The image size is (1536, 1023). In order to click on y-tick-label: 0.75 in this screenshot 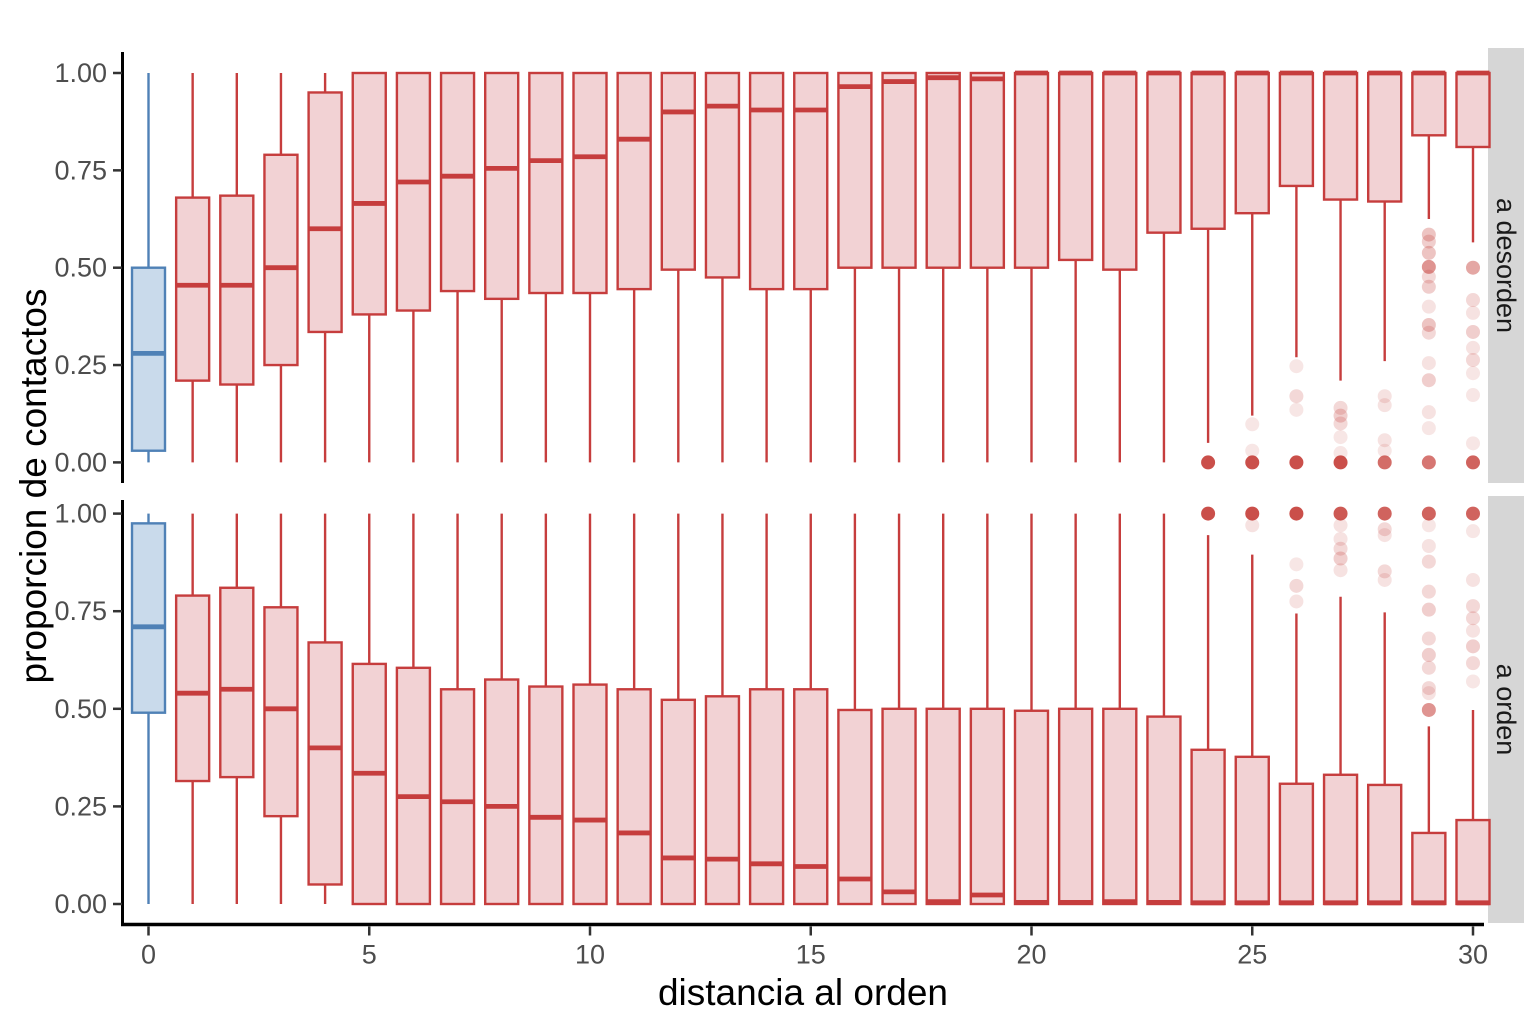, I will do `click(80, 611)`.